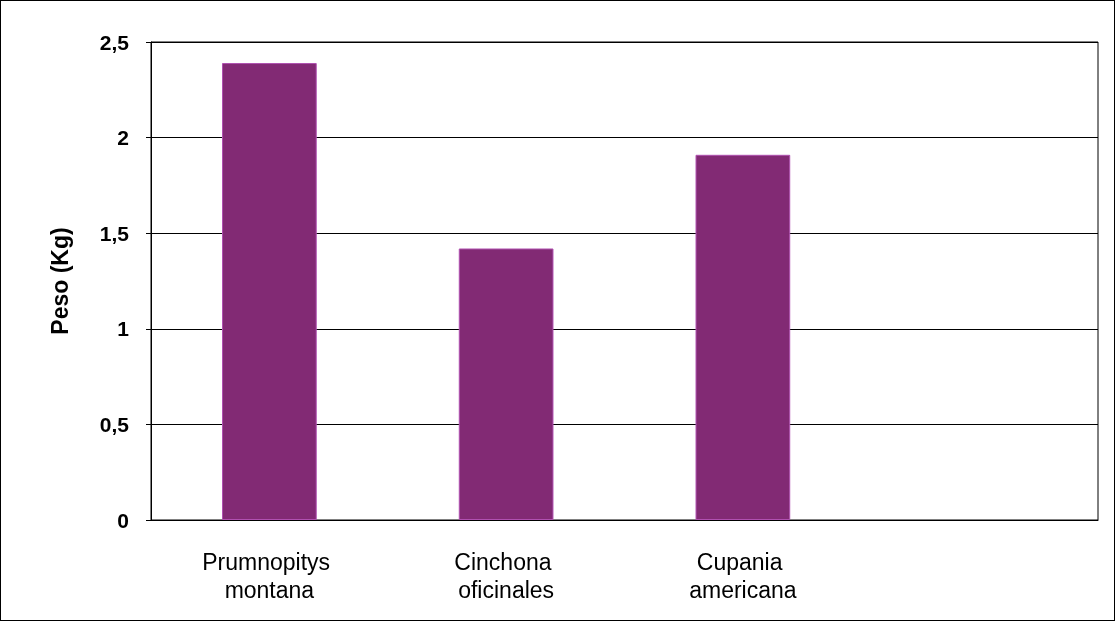 The width and height of the screenshot is (1115, 621). Describe the element at coordinates (123, 520) in the screenshot. I see `y-tick-label: 0` at that location.